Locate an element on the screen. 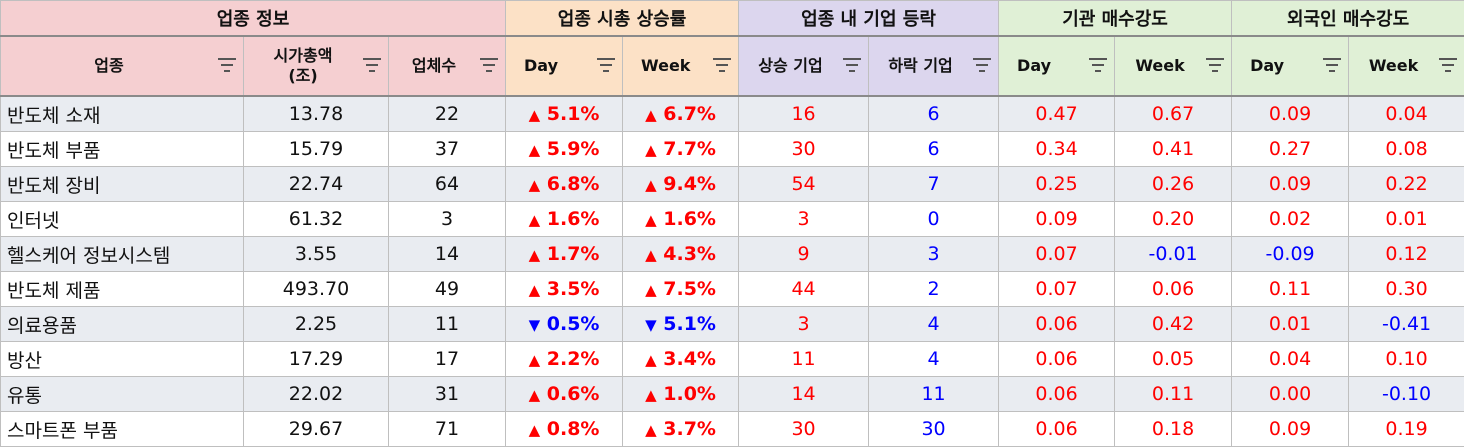 This screenshot has height=447, width=1464. cell-falling-count: 6 is located at coordinates (934, 114).